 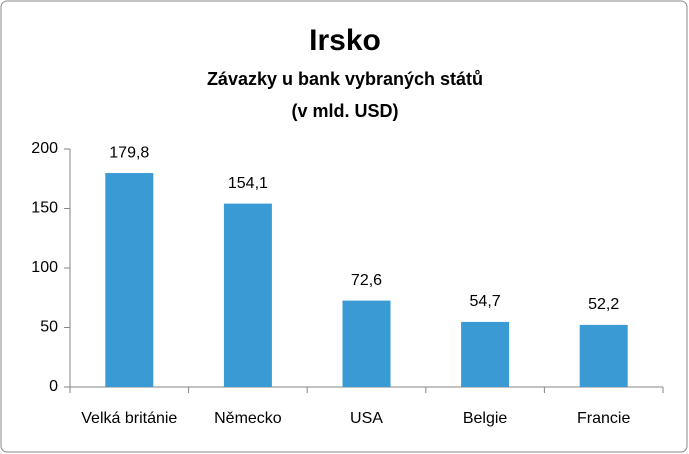 I want to click on chart-title: Irsko, so click(x=345, y=40).